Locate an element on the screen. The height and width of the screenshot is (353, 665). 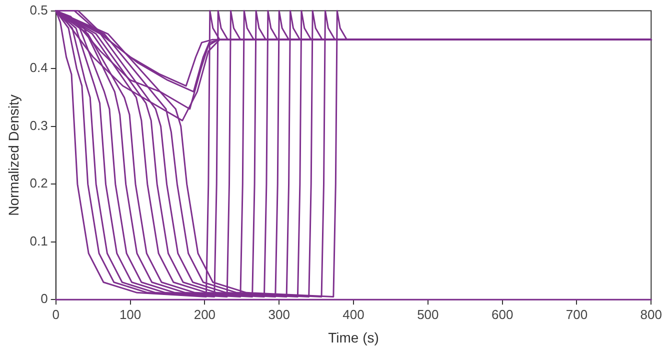
x-tick-label: 400 is located at coordinates (353, 314).